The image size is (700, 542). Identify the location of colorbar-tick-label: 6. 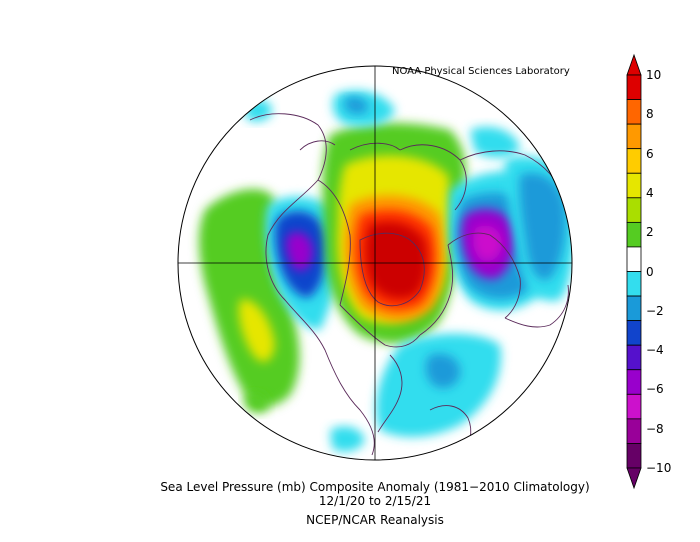
(650, 153).